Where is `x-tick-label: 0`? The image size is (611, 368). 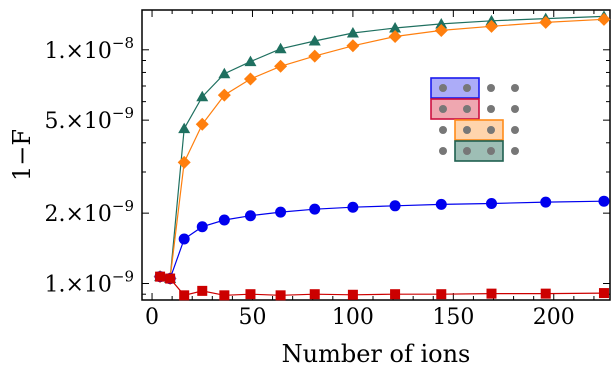 x-tick-label: 0 is located at coordinates (152, 317).